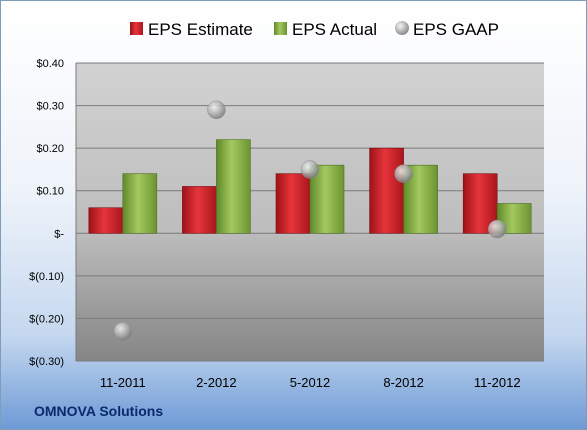 This screenshot has width=587, height=430. What do you see at coordinates (334, 29) in the screenshot?
I see `legend-eps-actual-label: EPS Actual` at bounding box center [334, 29].